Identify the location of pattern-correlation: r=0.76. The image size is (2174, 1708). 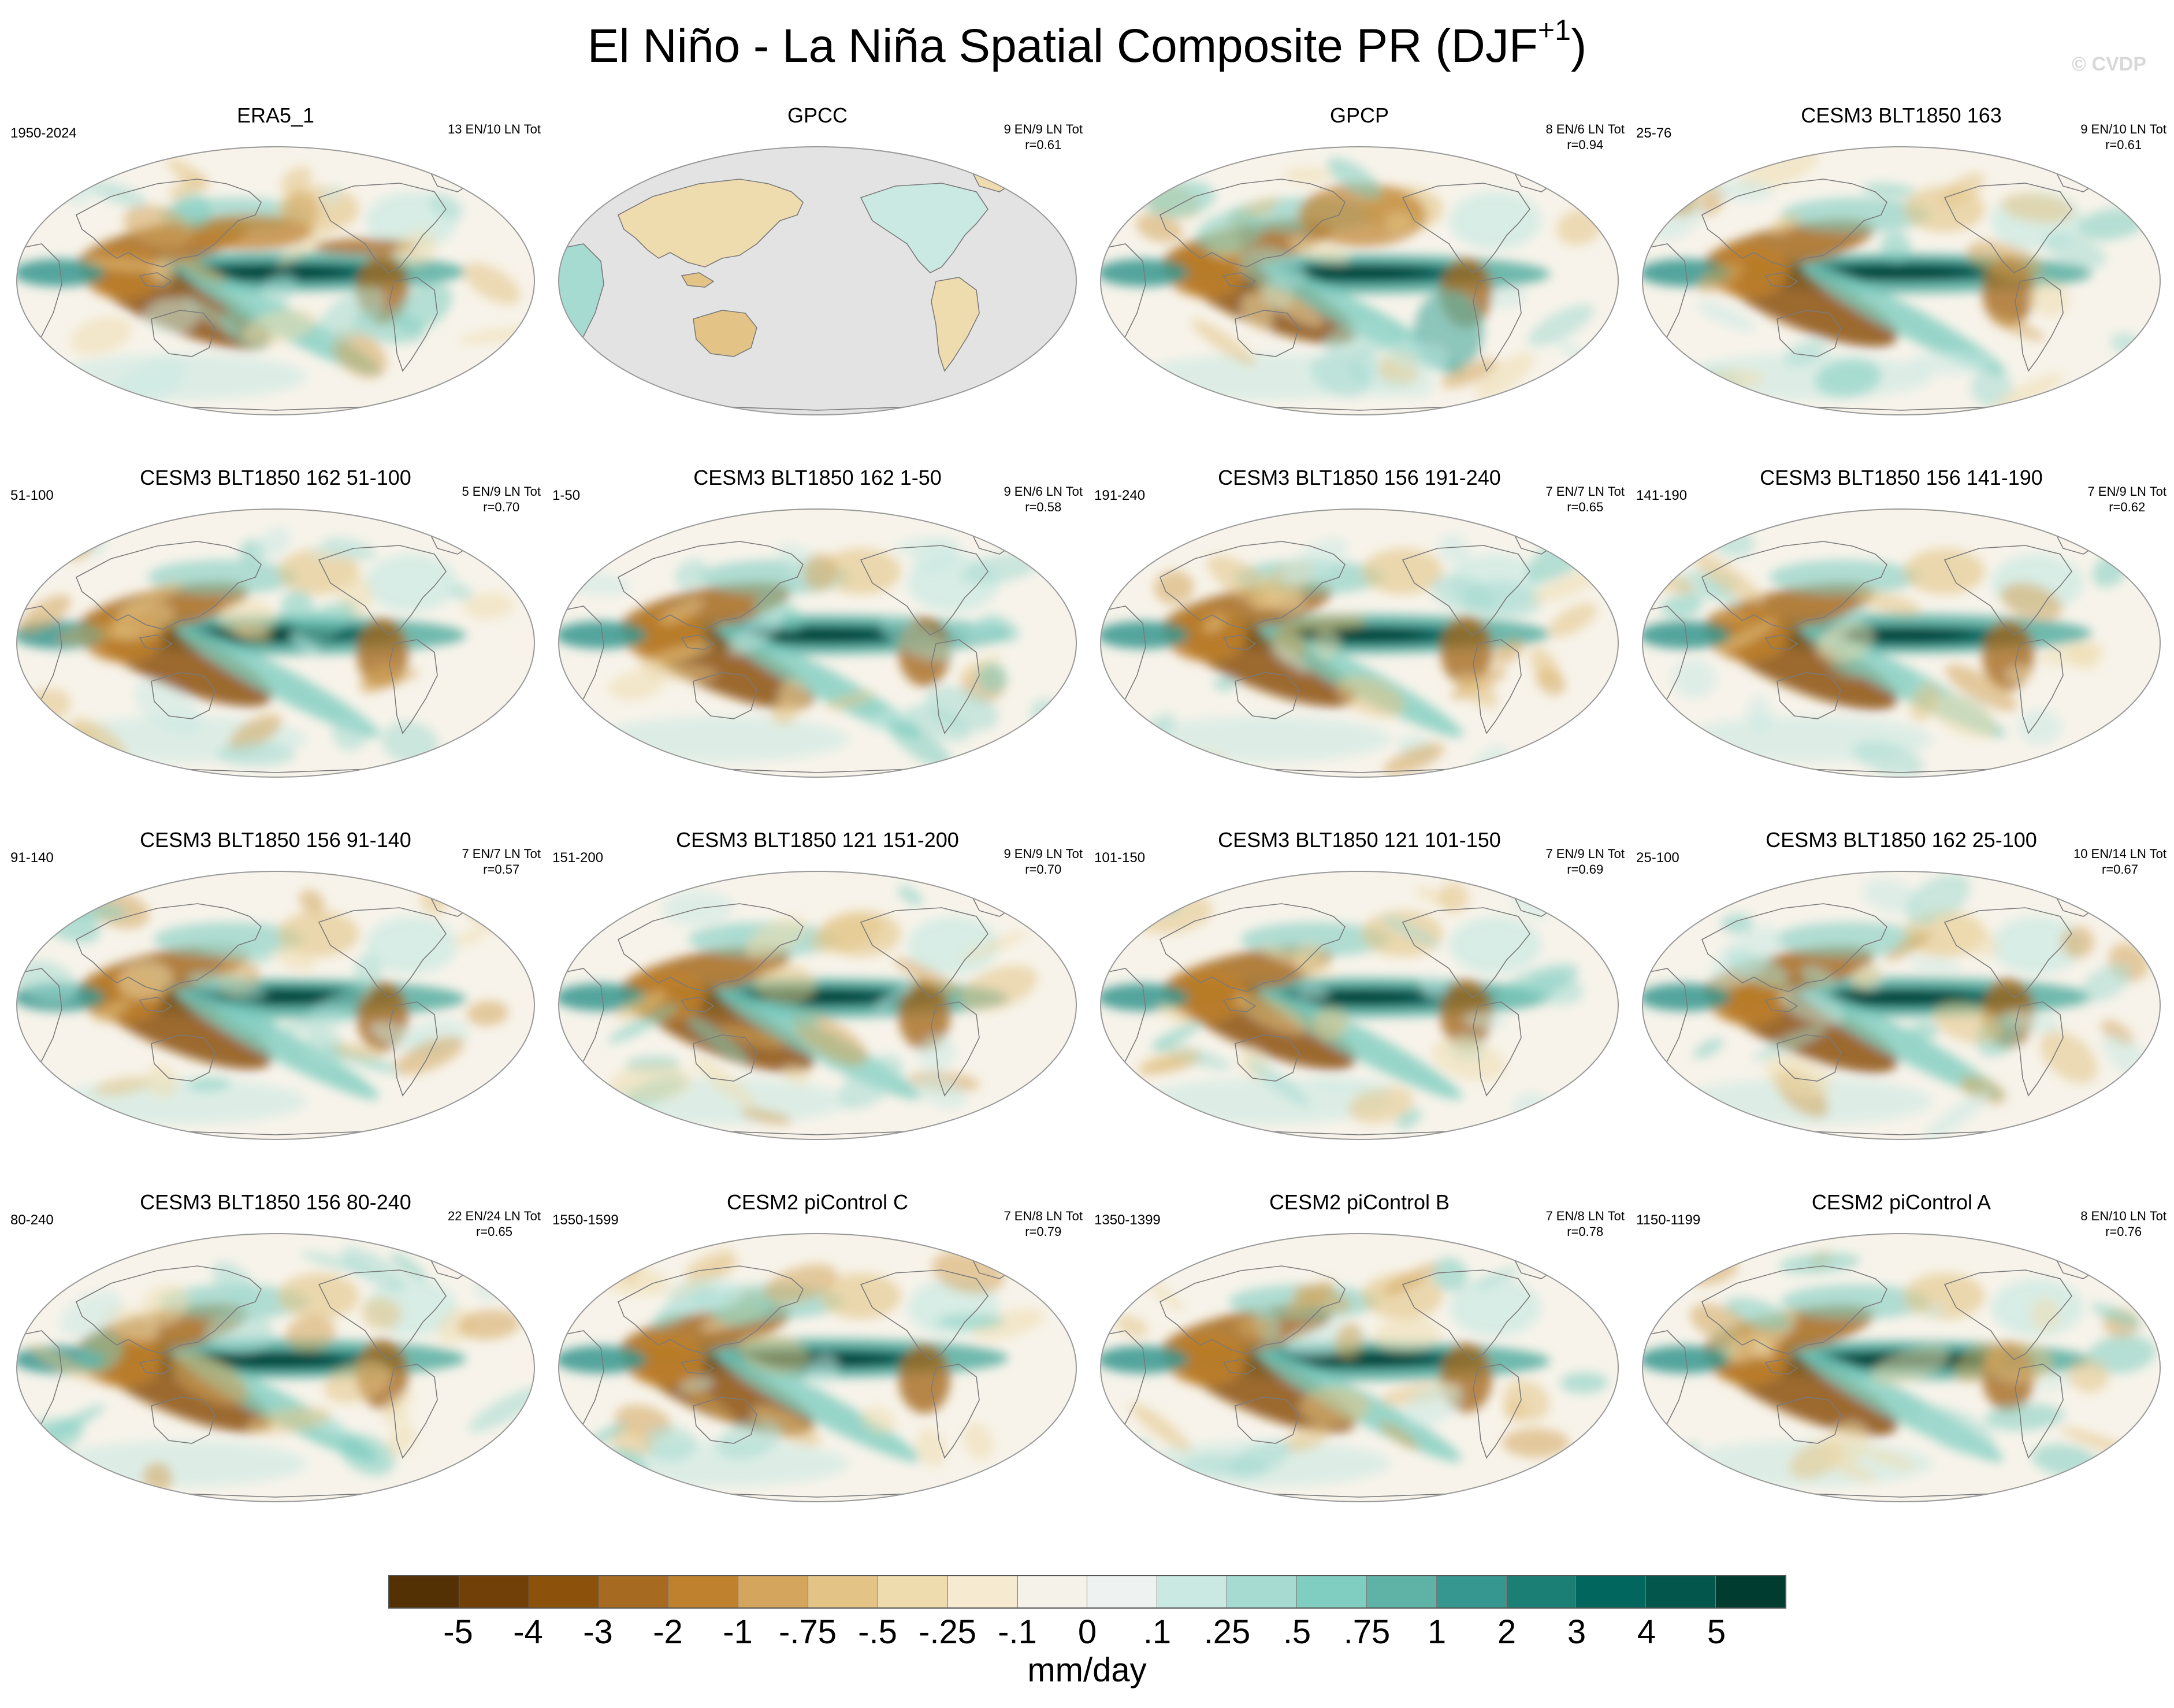
(2123, 1231).